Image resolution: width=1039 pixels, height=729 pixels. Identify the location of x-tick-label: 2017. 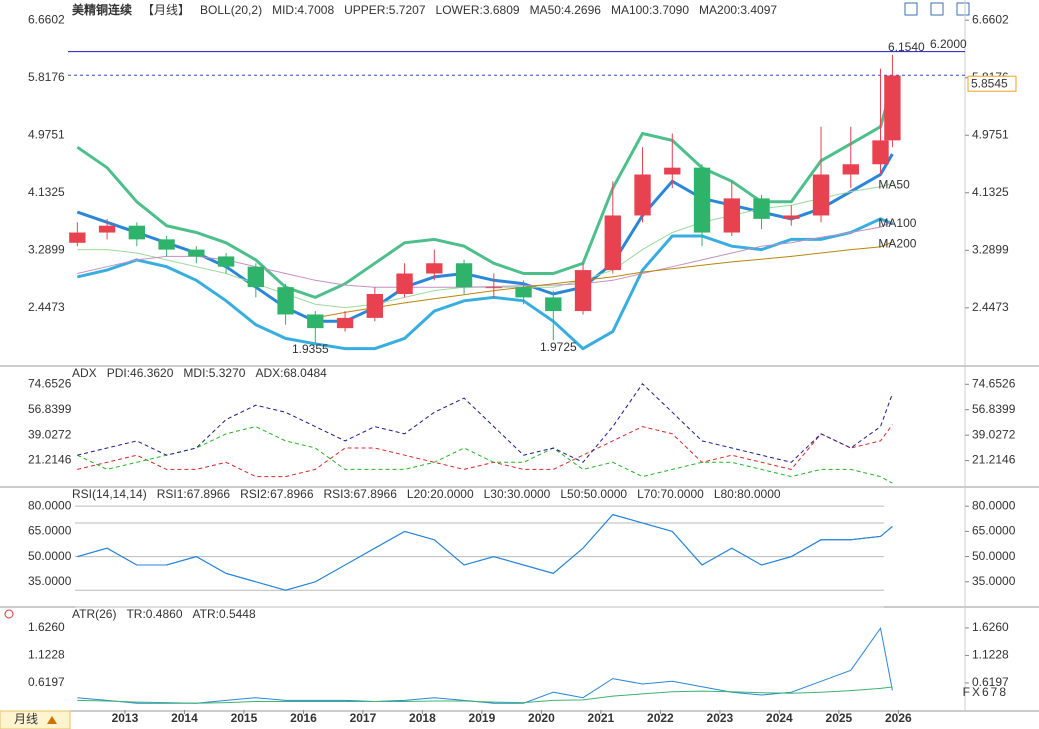
(363, 718).